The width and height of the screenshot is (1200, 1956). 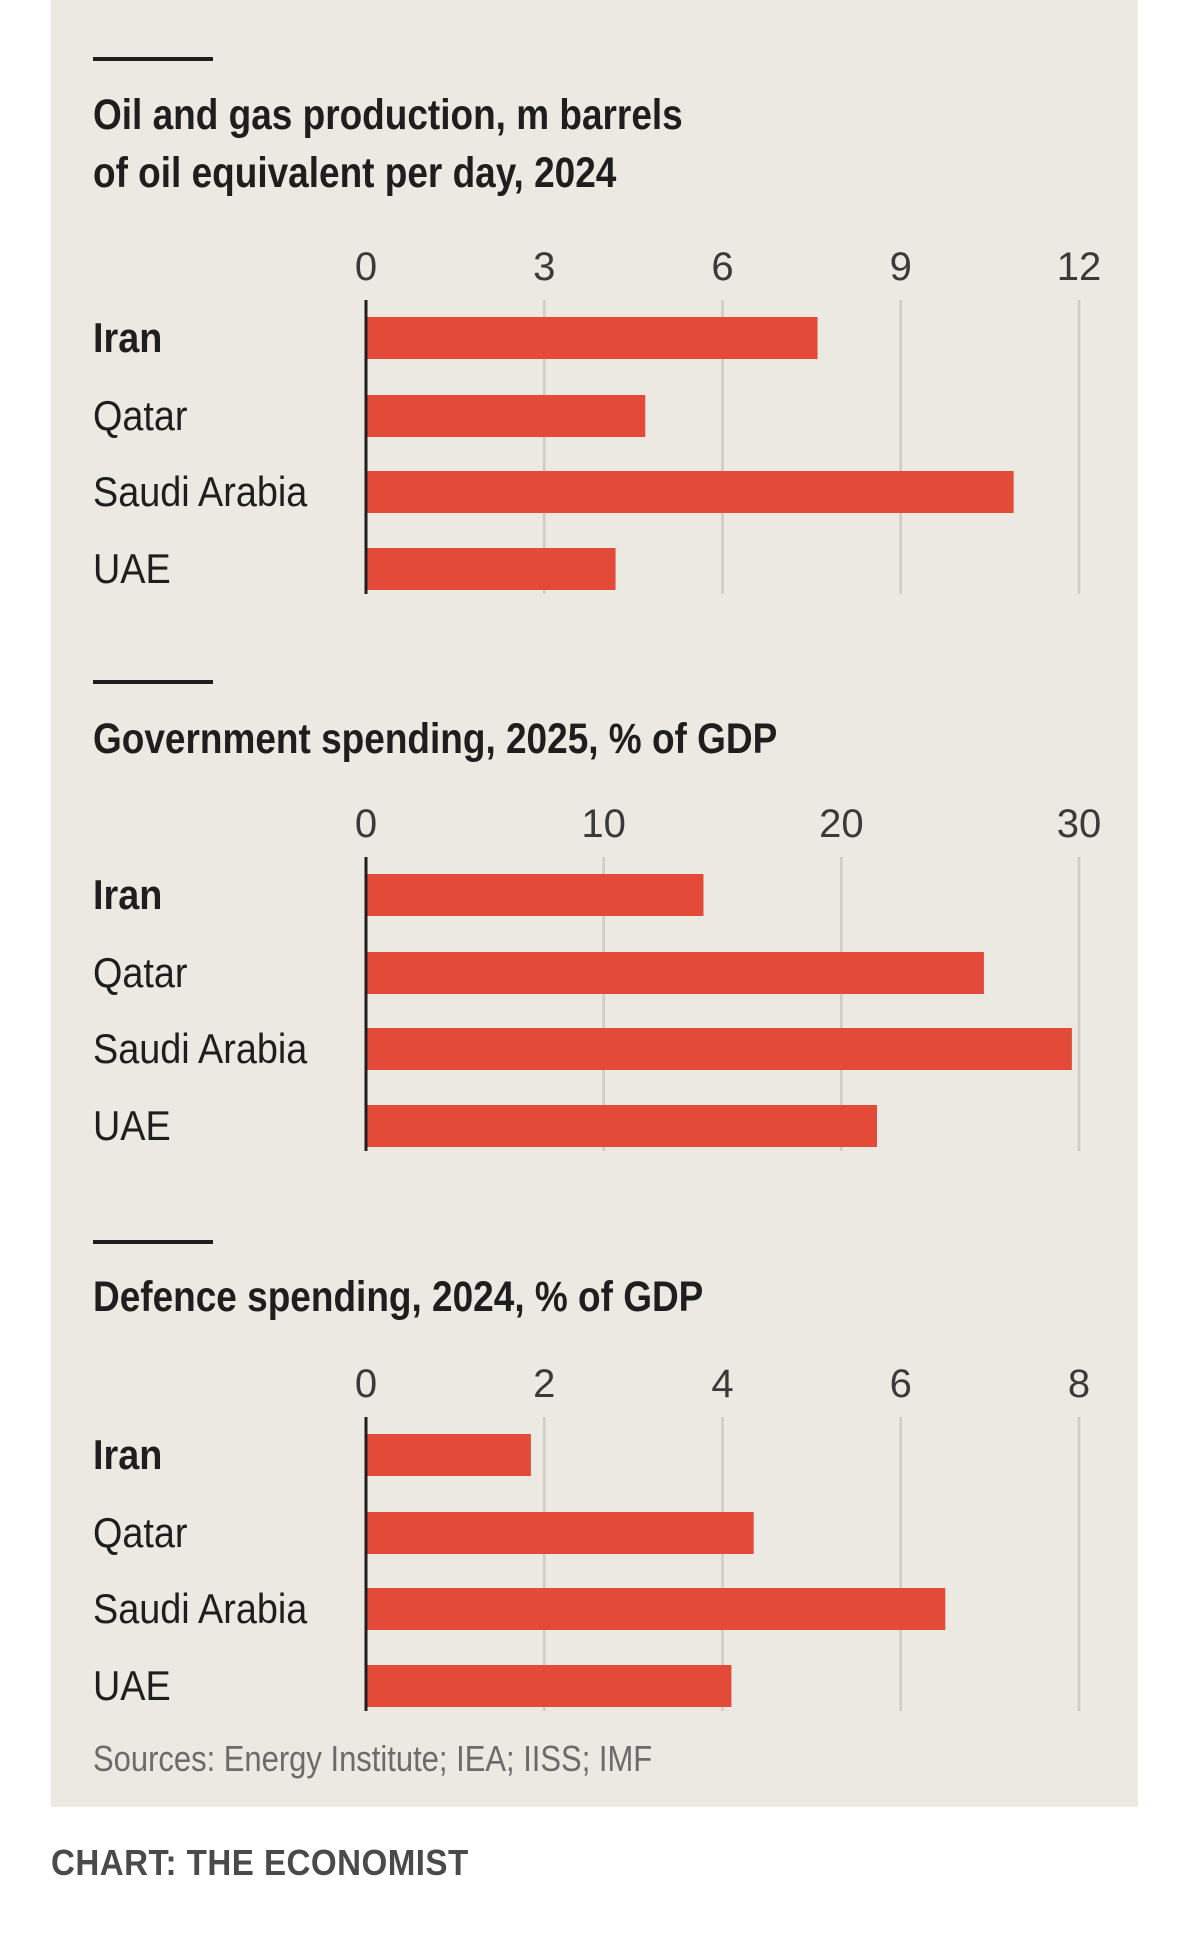 I want to click on tick-label: 10, so click(x=603, y=824).